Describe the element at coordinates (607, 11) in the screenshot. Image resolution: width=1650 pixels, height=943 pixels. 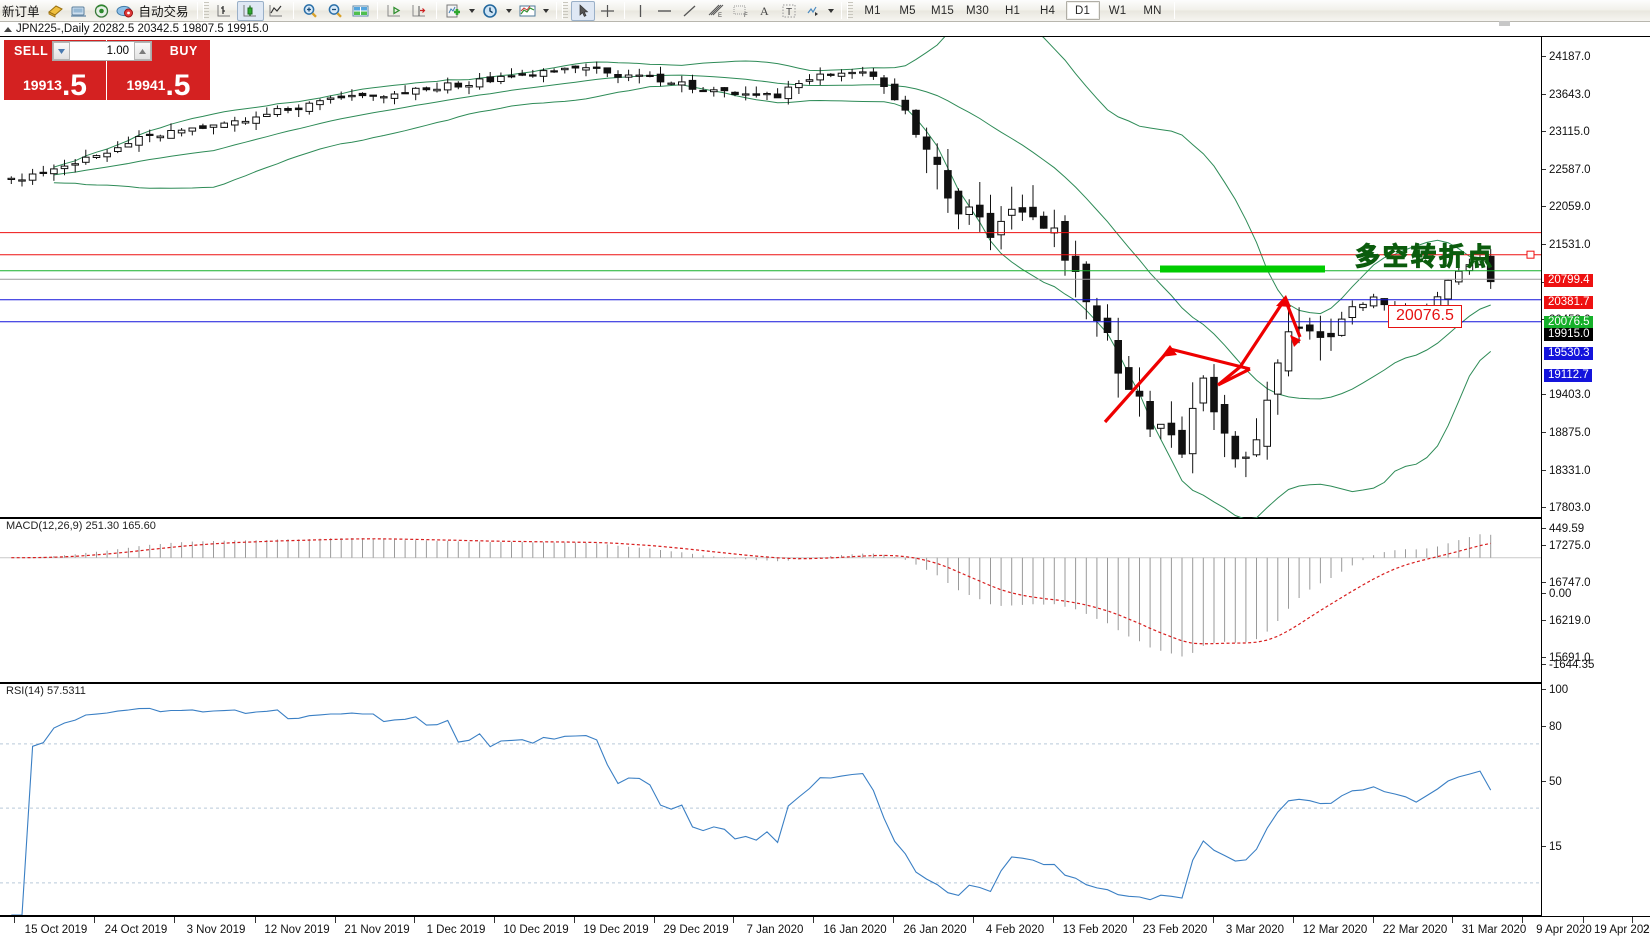
I see `crosshair-icon` at that location.